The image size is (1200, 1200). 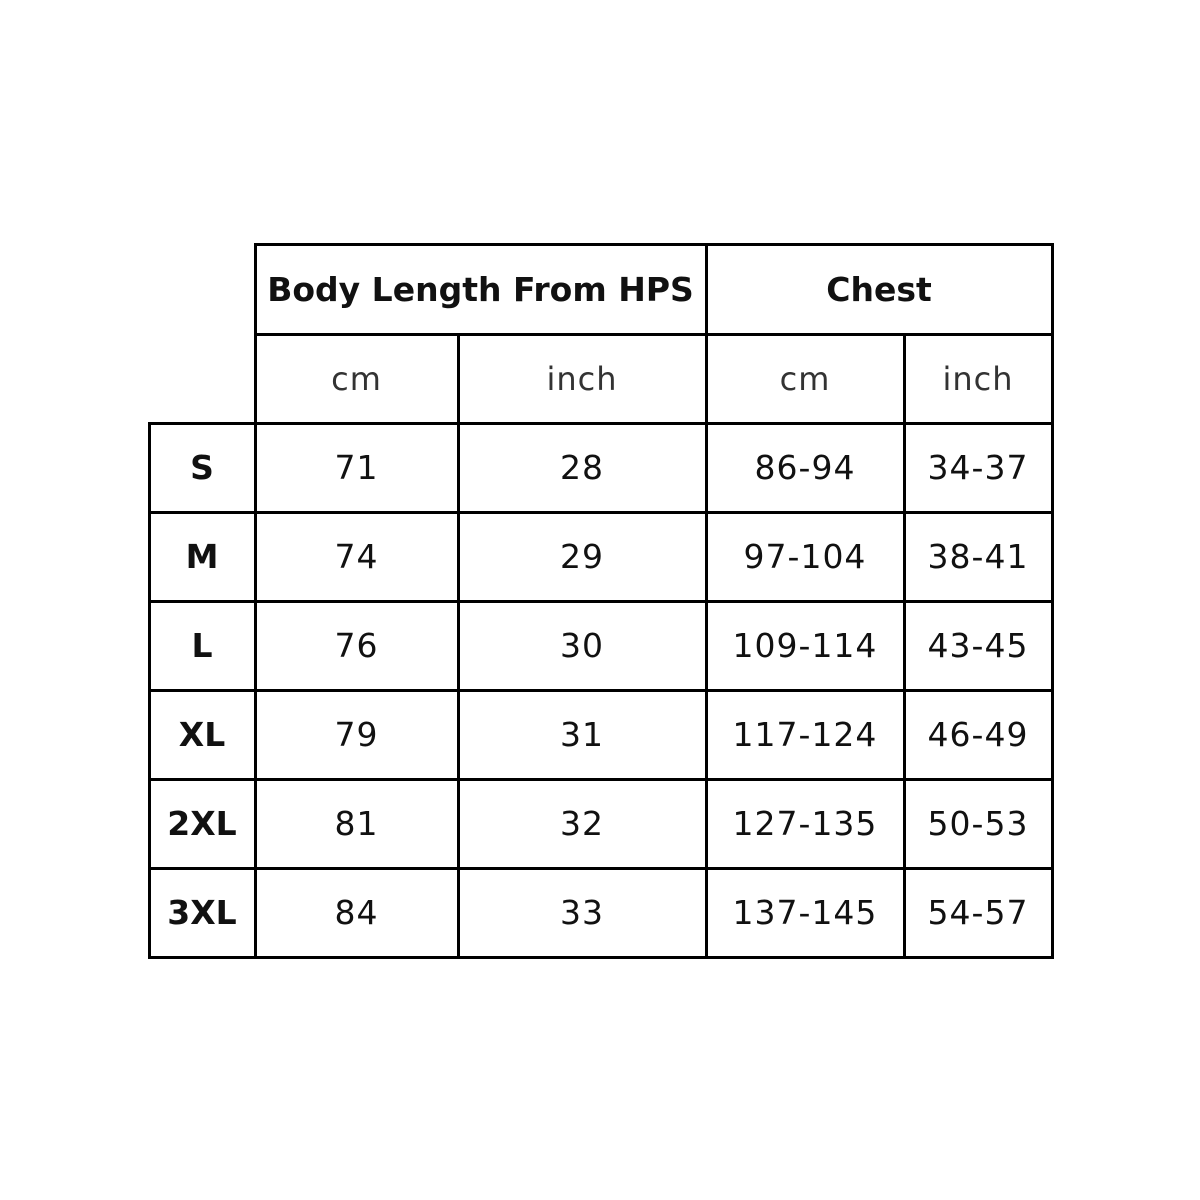 I want to click on table-cell: 33, so click(x=582, y=912).